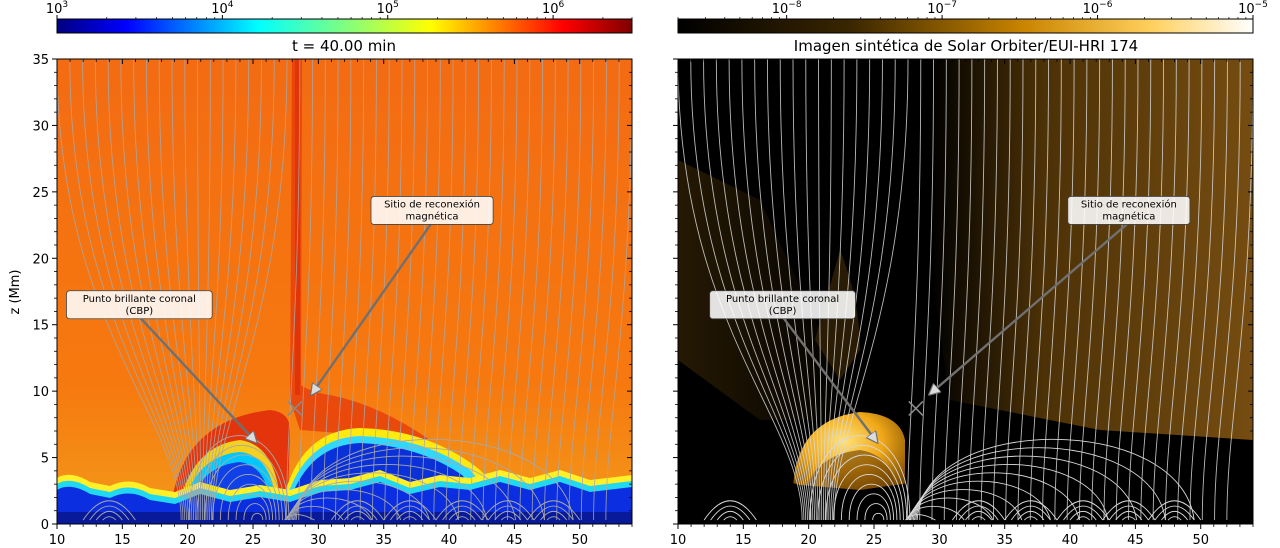 The image size is (1280, 548). What do you see at coordinates (40, 326) in the screenshot?
I see `y-tick-label: 15` at bounding box center [40, 326].